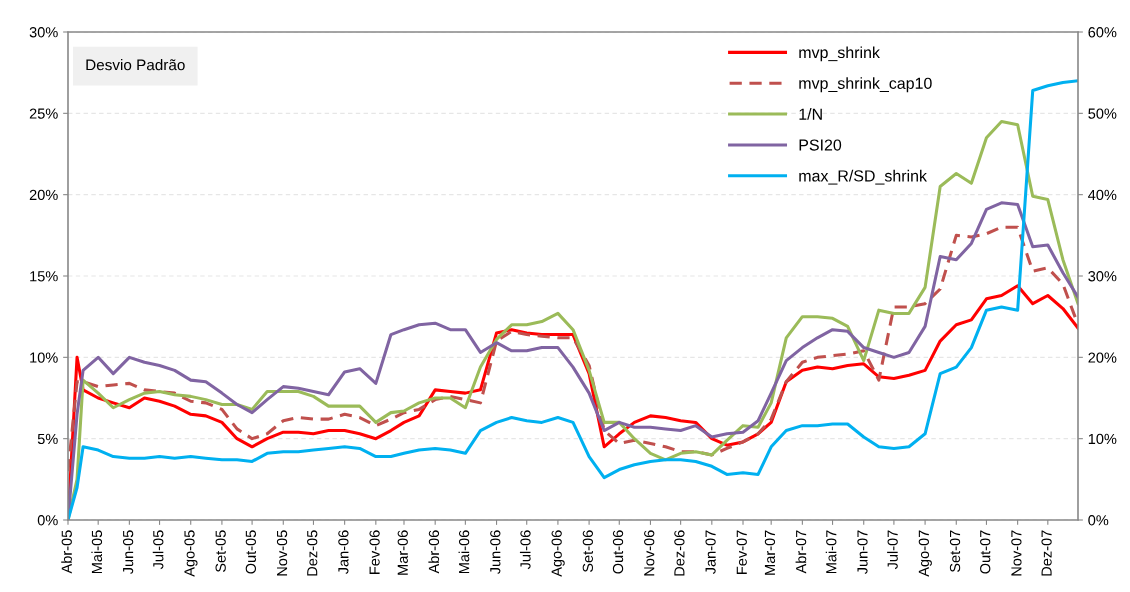 This screenshot has height=592, width=1130. I want to click on x-tick-label: Jun-05, so click(128, 552).